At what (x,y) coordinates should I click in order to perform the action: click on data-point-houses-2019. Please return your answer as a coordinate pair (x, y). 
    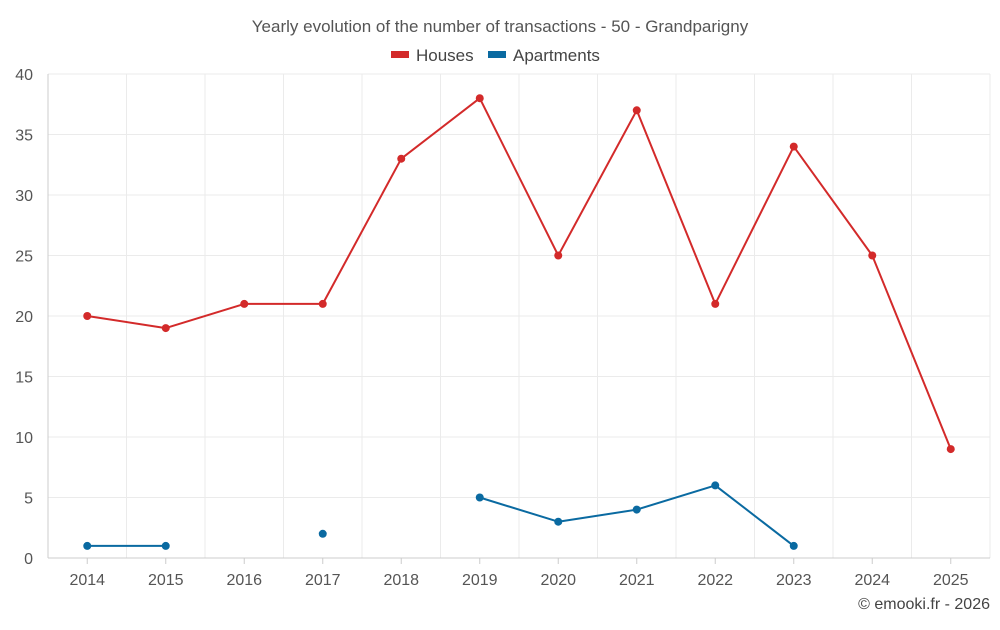
    Looking at the image, I should click on (479, 98).